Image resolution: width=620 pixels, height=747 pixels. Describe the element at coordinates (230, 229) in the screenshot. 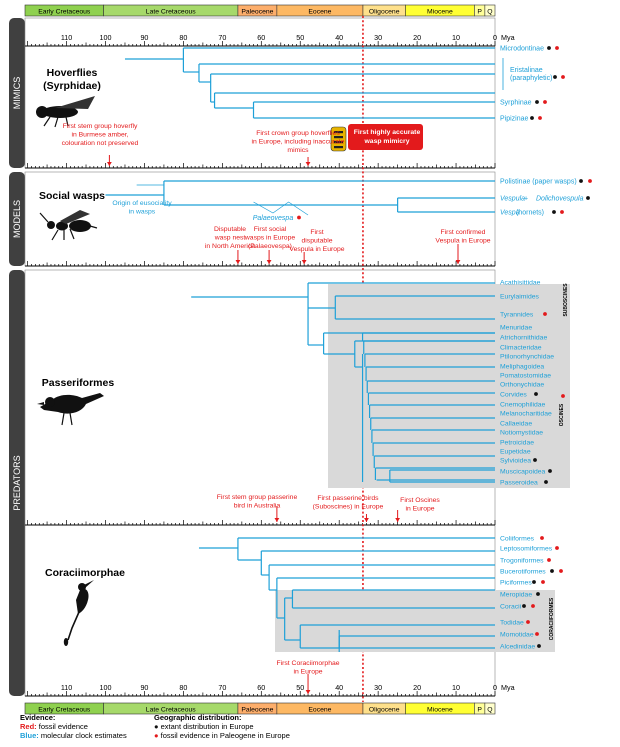

I see `annotation: Disputable` at that location.